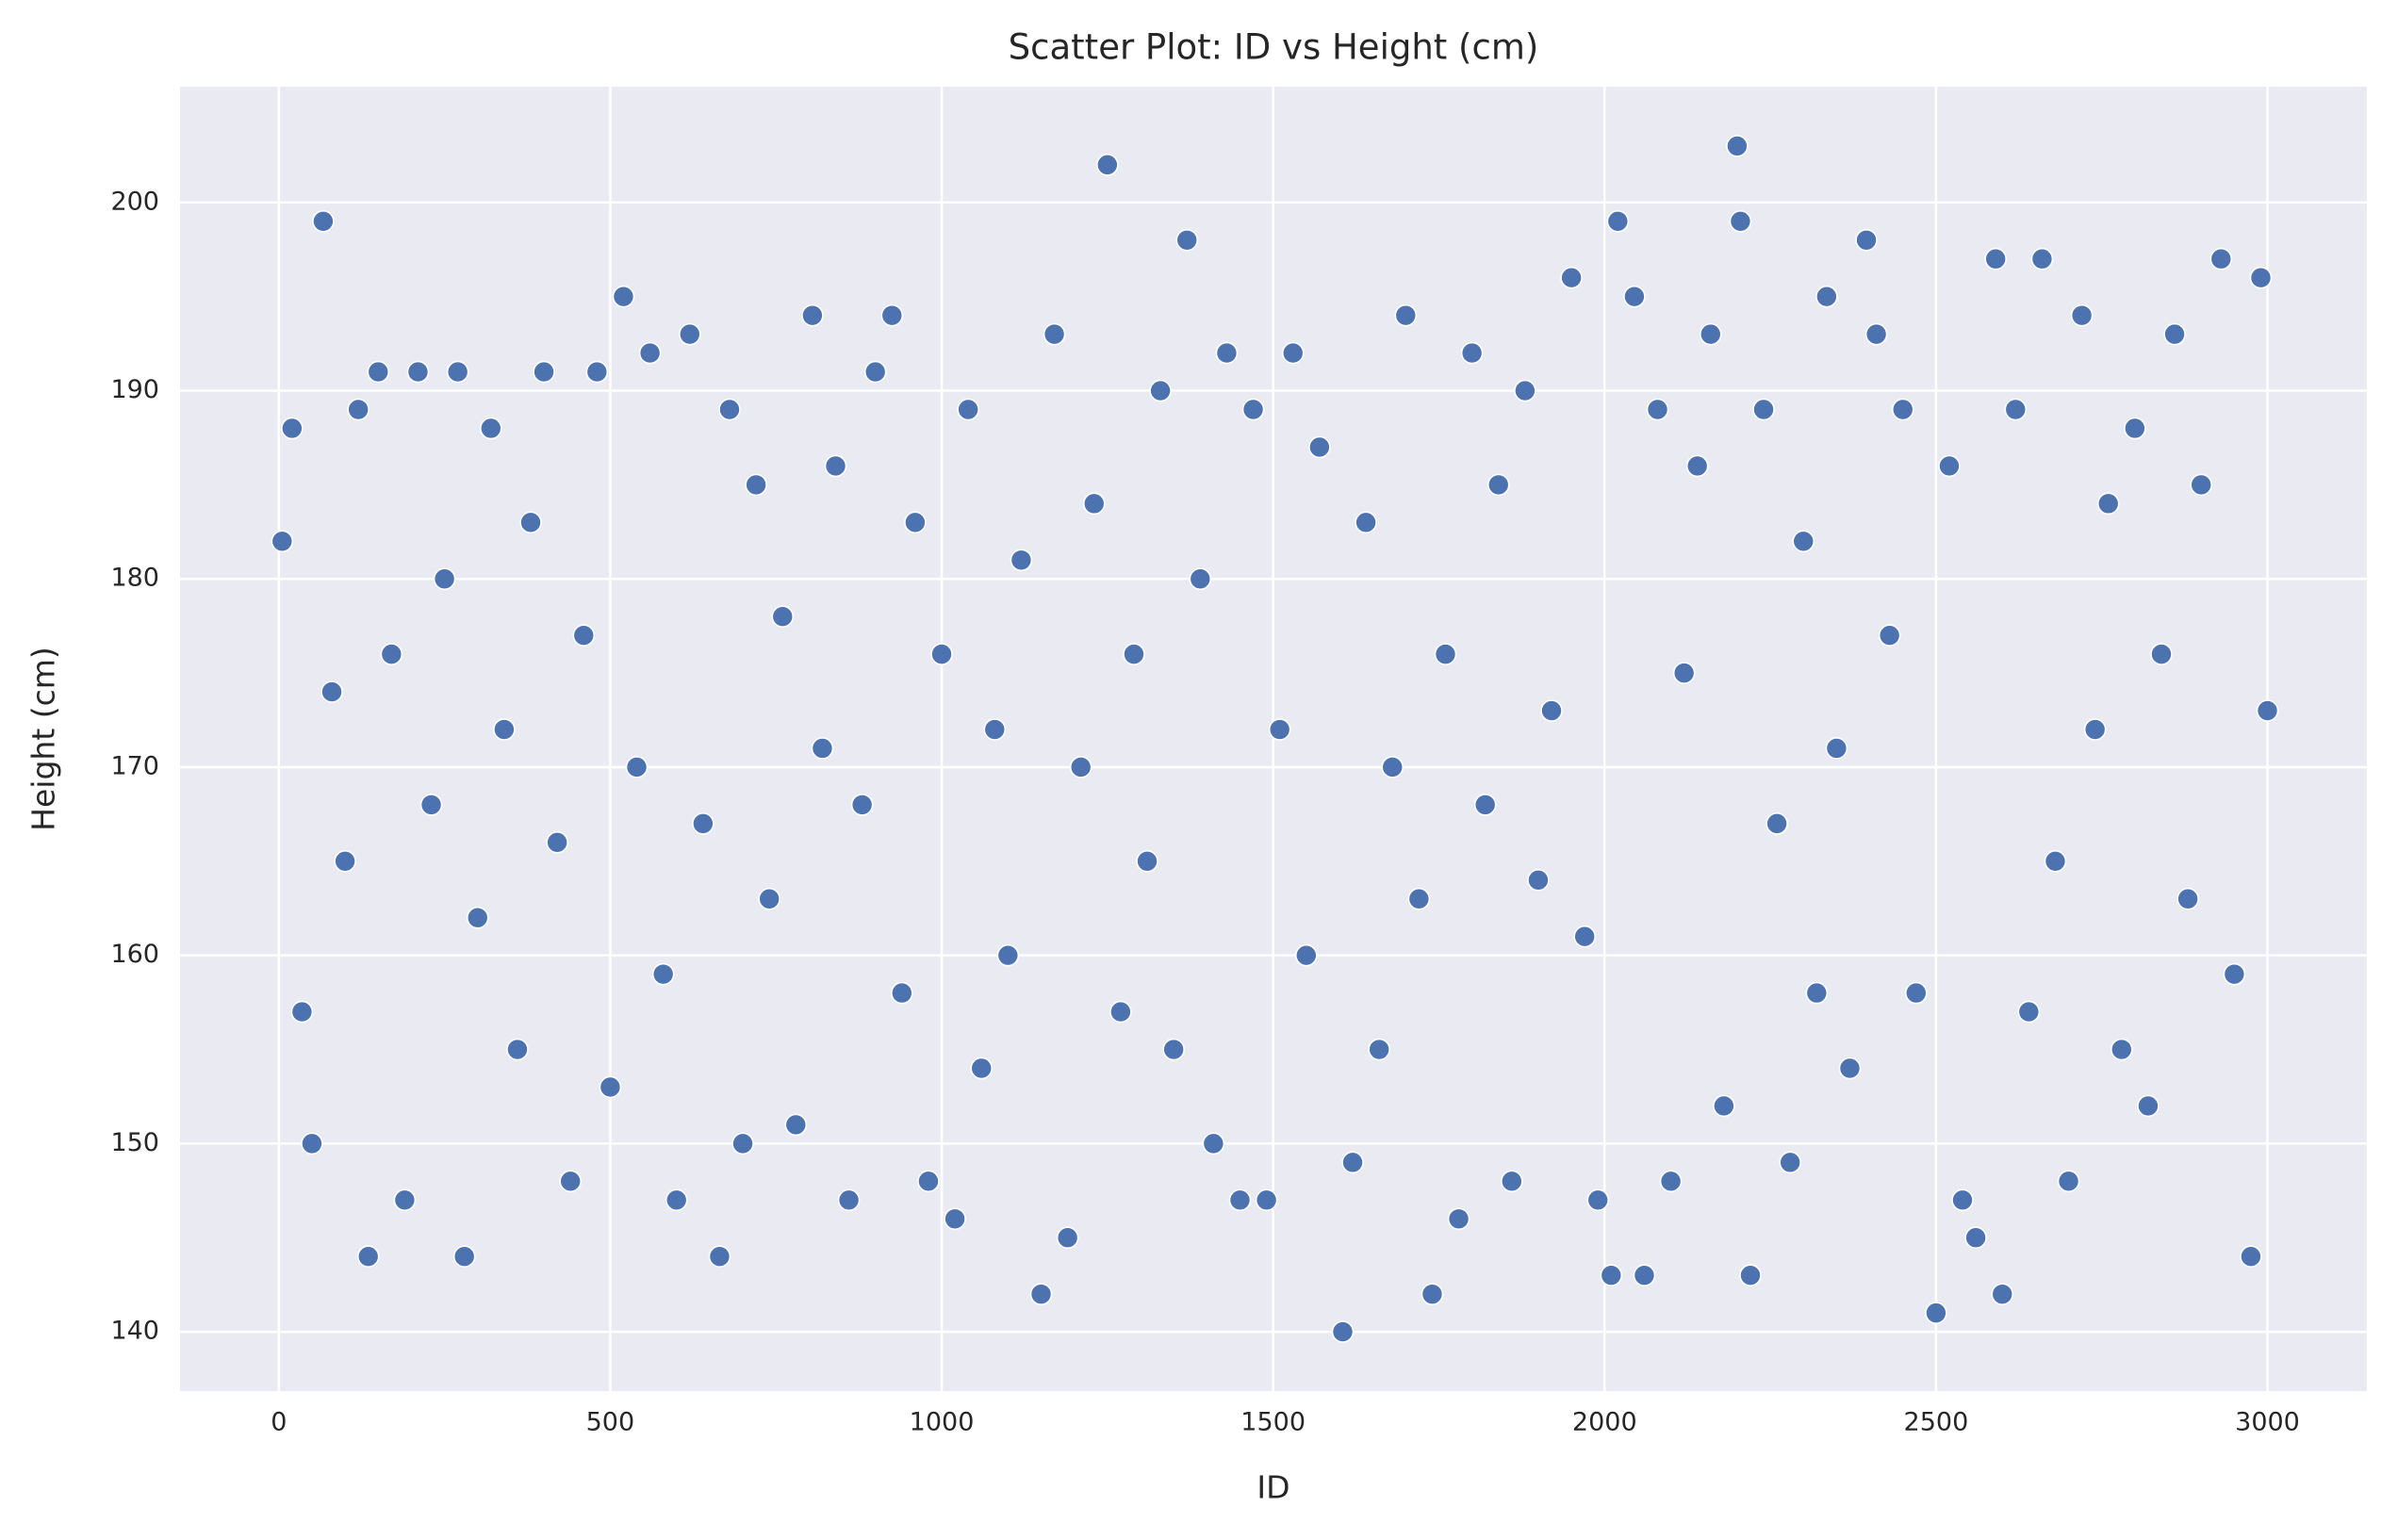 The height and width of the screenshot is (1540, 2398). I want to click on y-tick-label: 150, so click(134, 1142).